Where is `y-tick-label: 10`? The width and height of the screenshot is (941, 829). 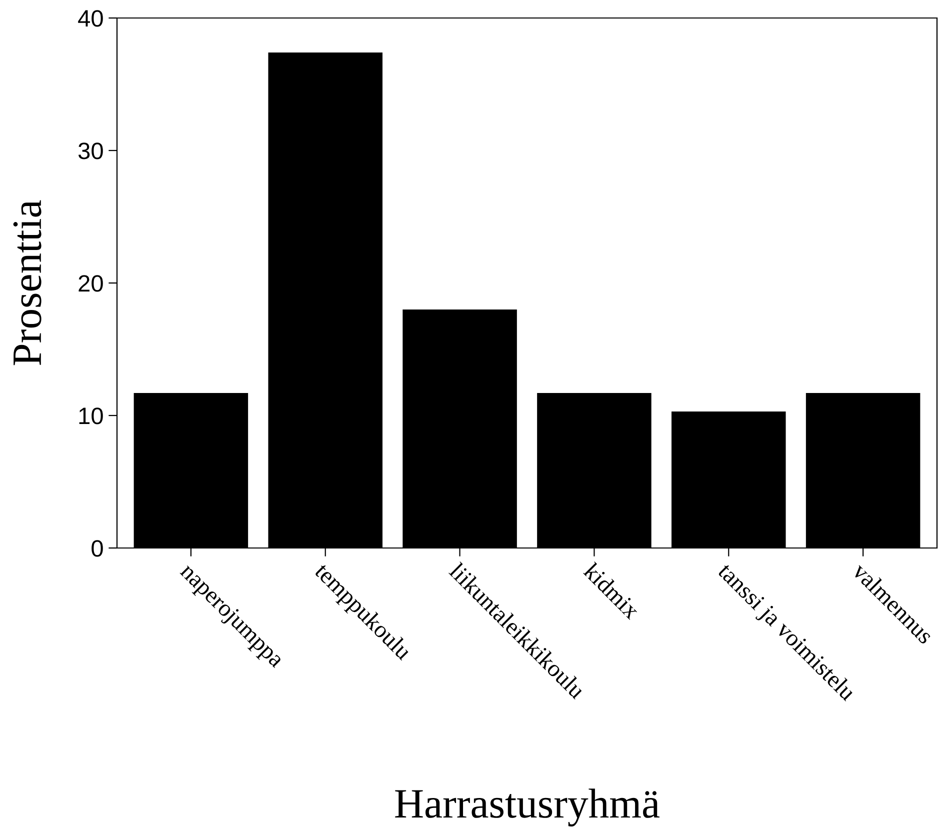
y-tick-label: 10 is located at coordinates (91, 416).